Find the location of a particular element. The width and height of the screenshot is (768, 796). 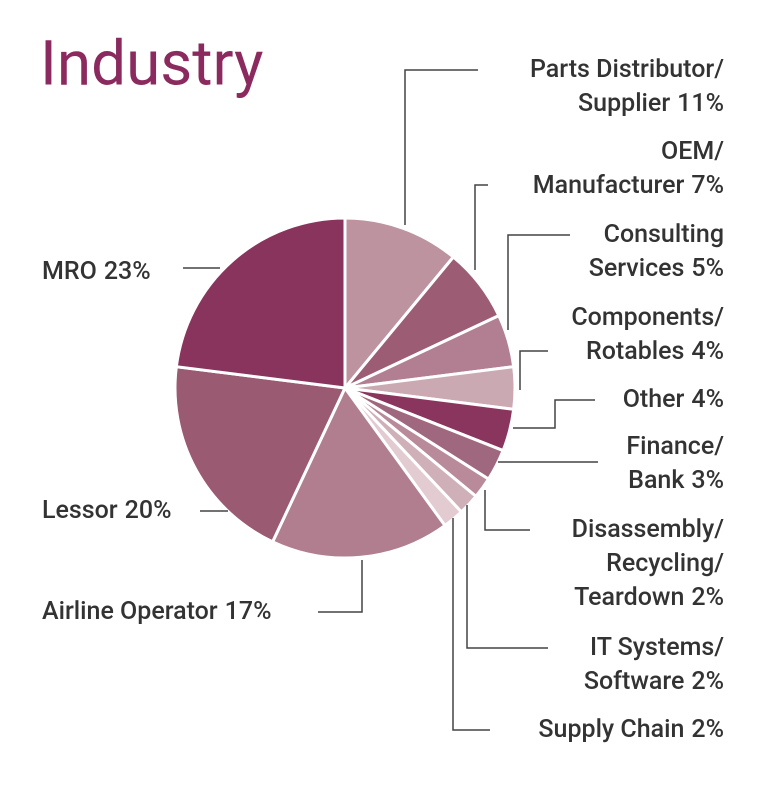

category-label: Disassembly/ is located at coordinates (648, 529).